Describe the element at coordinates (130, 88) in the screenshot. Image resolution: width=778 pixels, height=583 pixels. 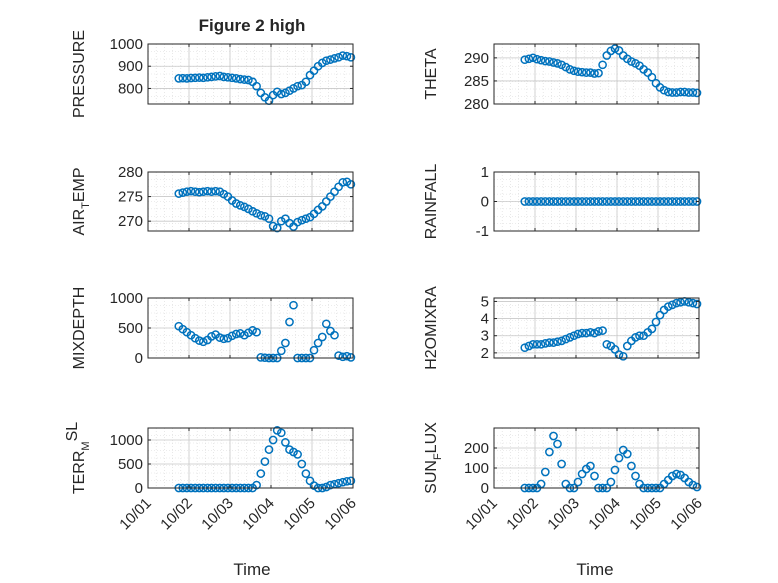
I see `y-tick-label: 800` at that location.